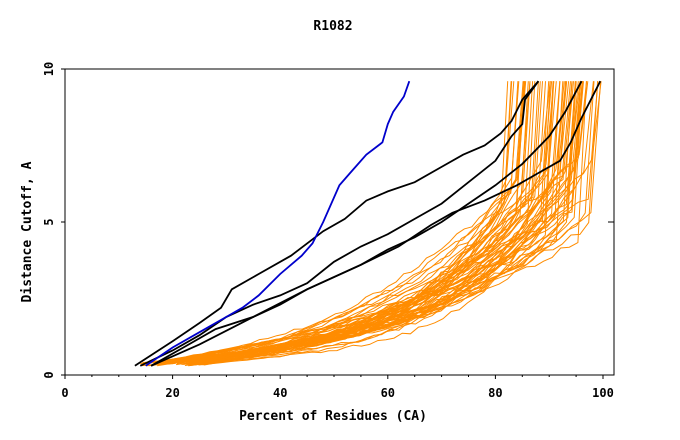 The width and height of the screenshot is (680, 440). Describe the element at coordinates (27, 231) in the screenshot. I see `y-axis-label: Distance Cutoff, A` at that location.